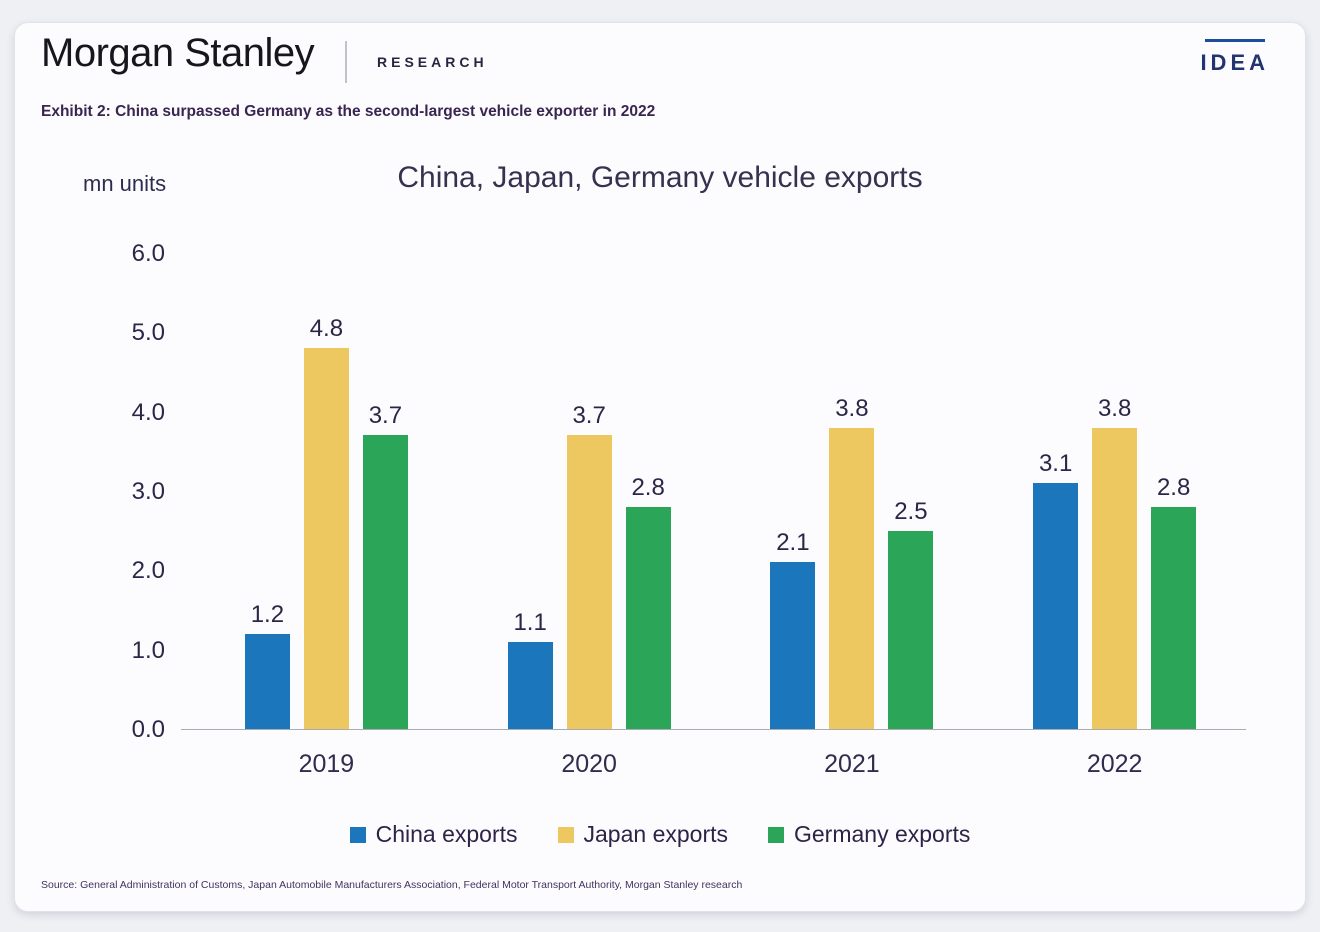  What do you see at coordinates (148, 412) in the screenshot?
I see `y-axis-tick-label: 4.0` at bounding box center [148, 412].